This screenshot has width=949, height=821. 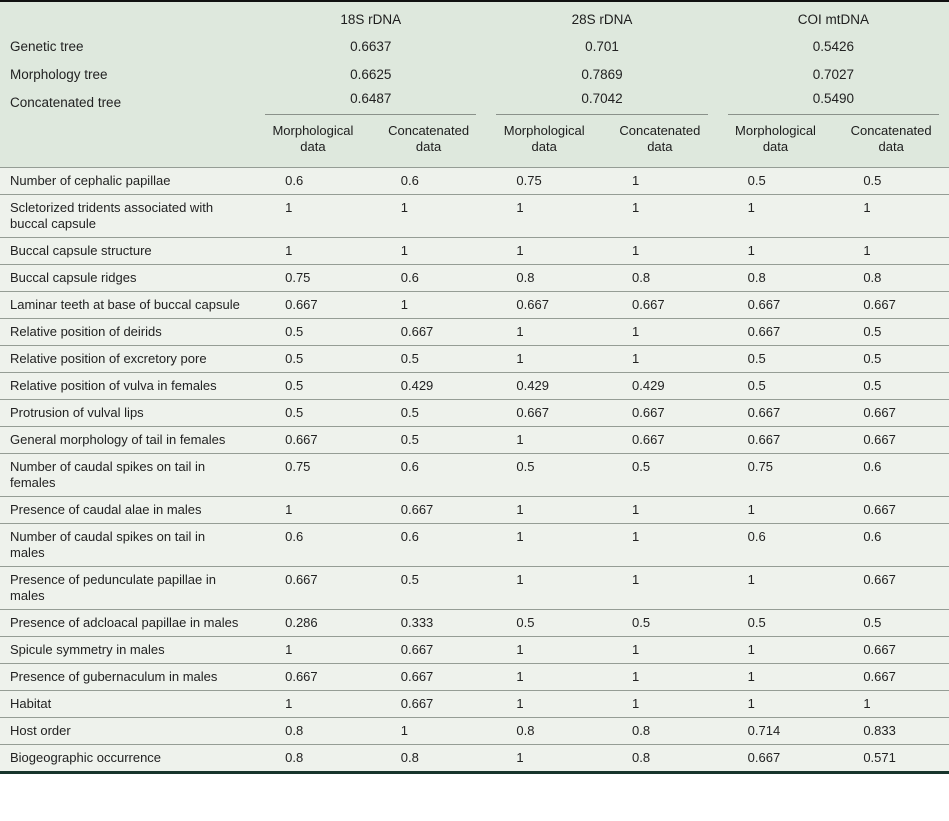 What do you see at coordinates (128, 359) in the screenshot?
I see `row-label: Relative position of excretory pore` at bounding box center [128, 359].